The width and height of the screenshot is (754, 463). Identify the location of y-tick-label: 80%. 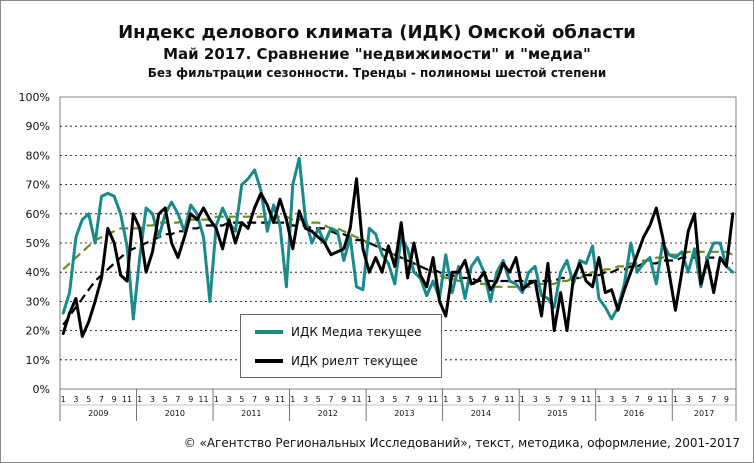
(38, 155).